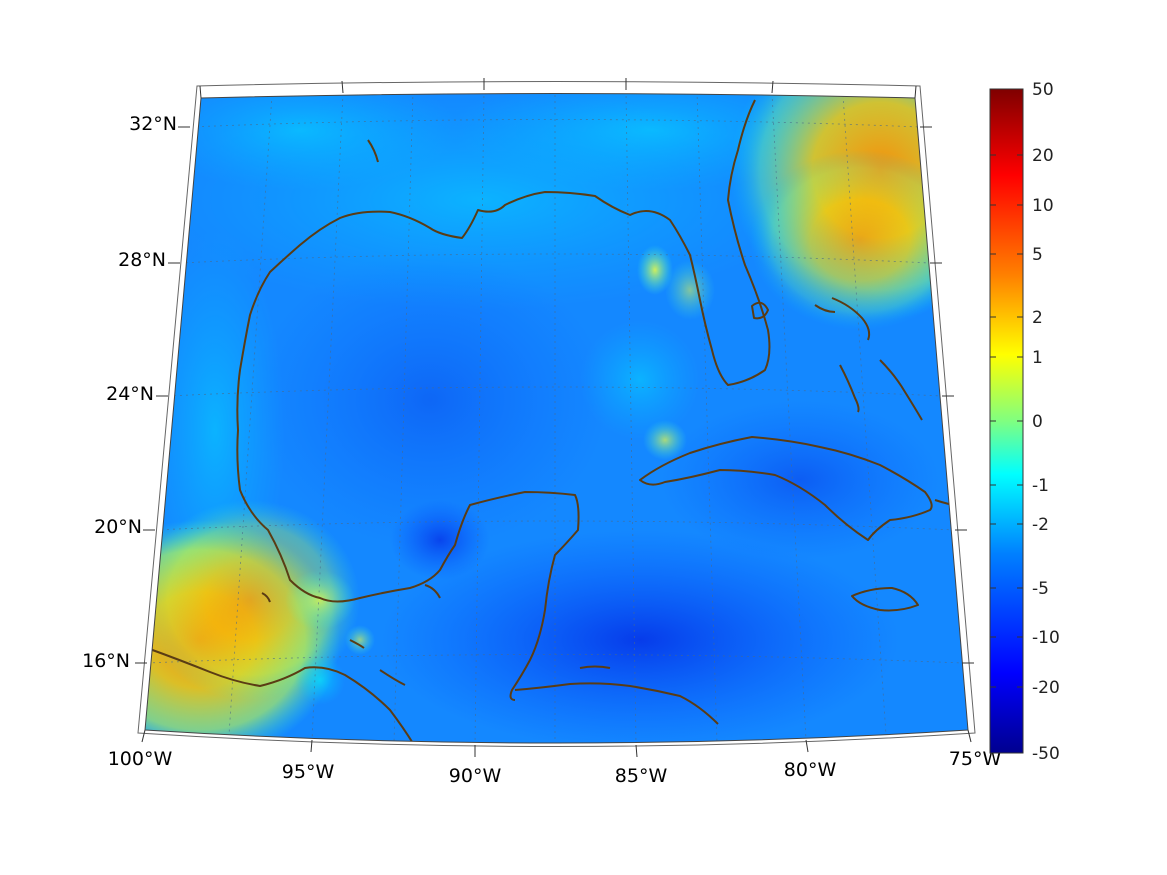 The image size is (1167, 875). I want to click on lat-label-24n: 24°N, so click(130, 394).